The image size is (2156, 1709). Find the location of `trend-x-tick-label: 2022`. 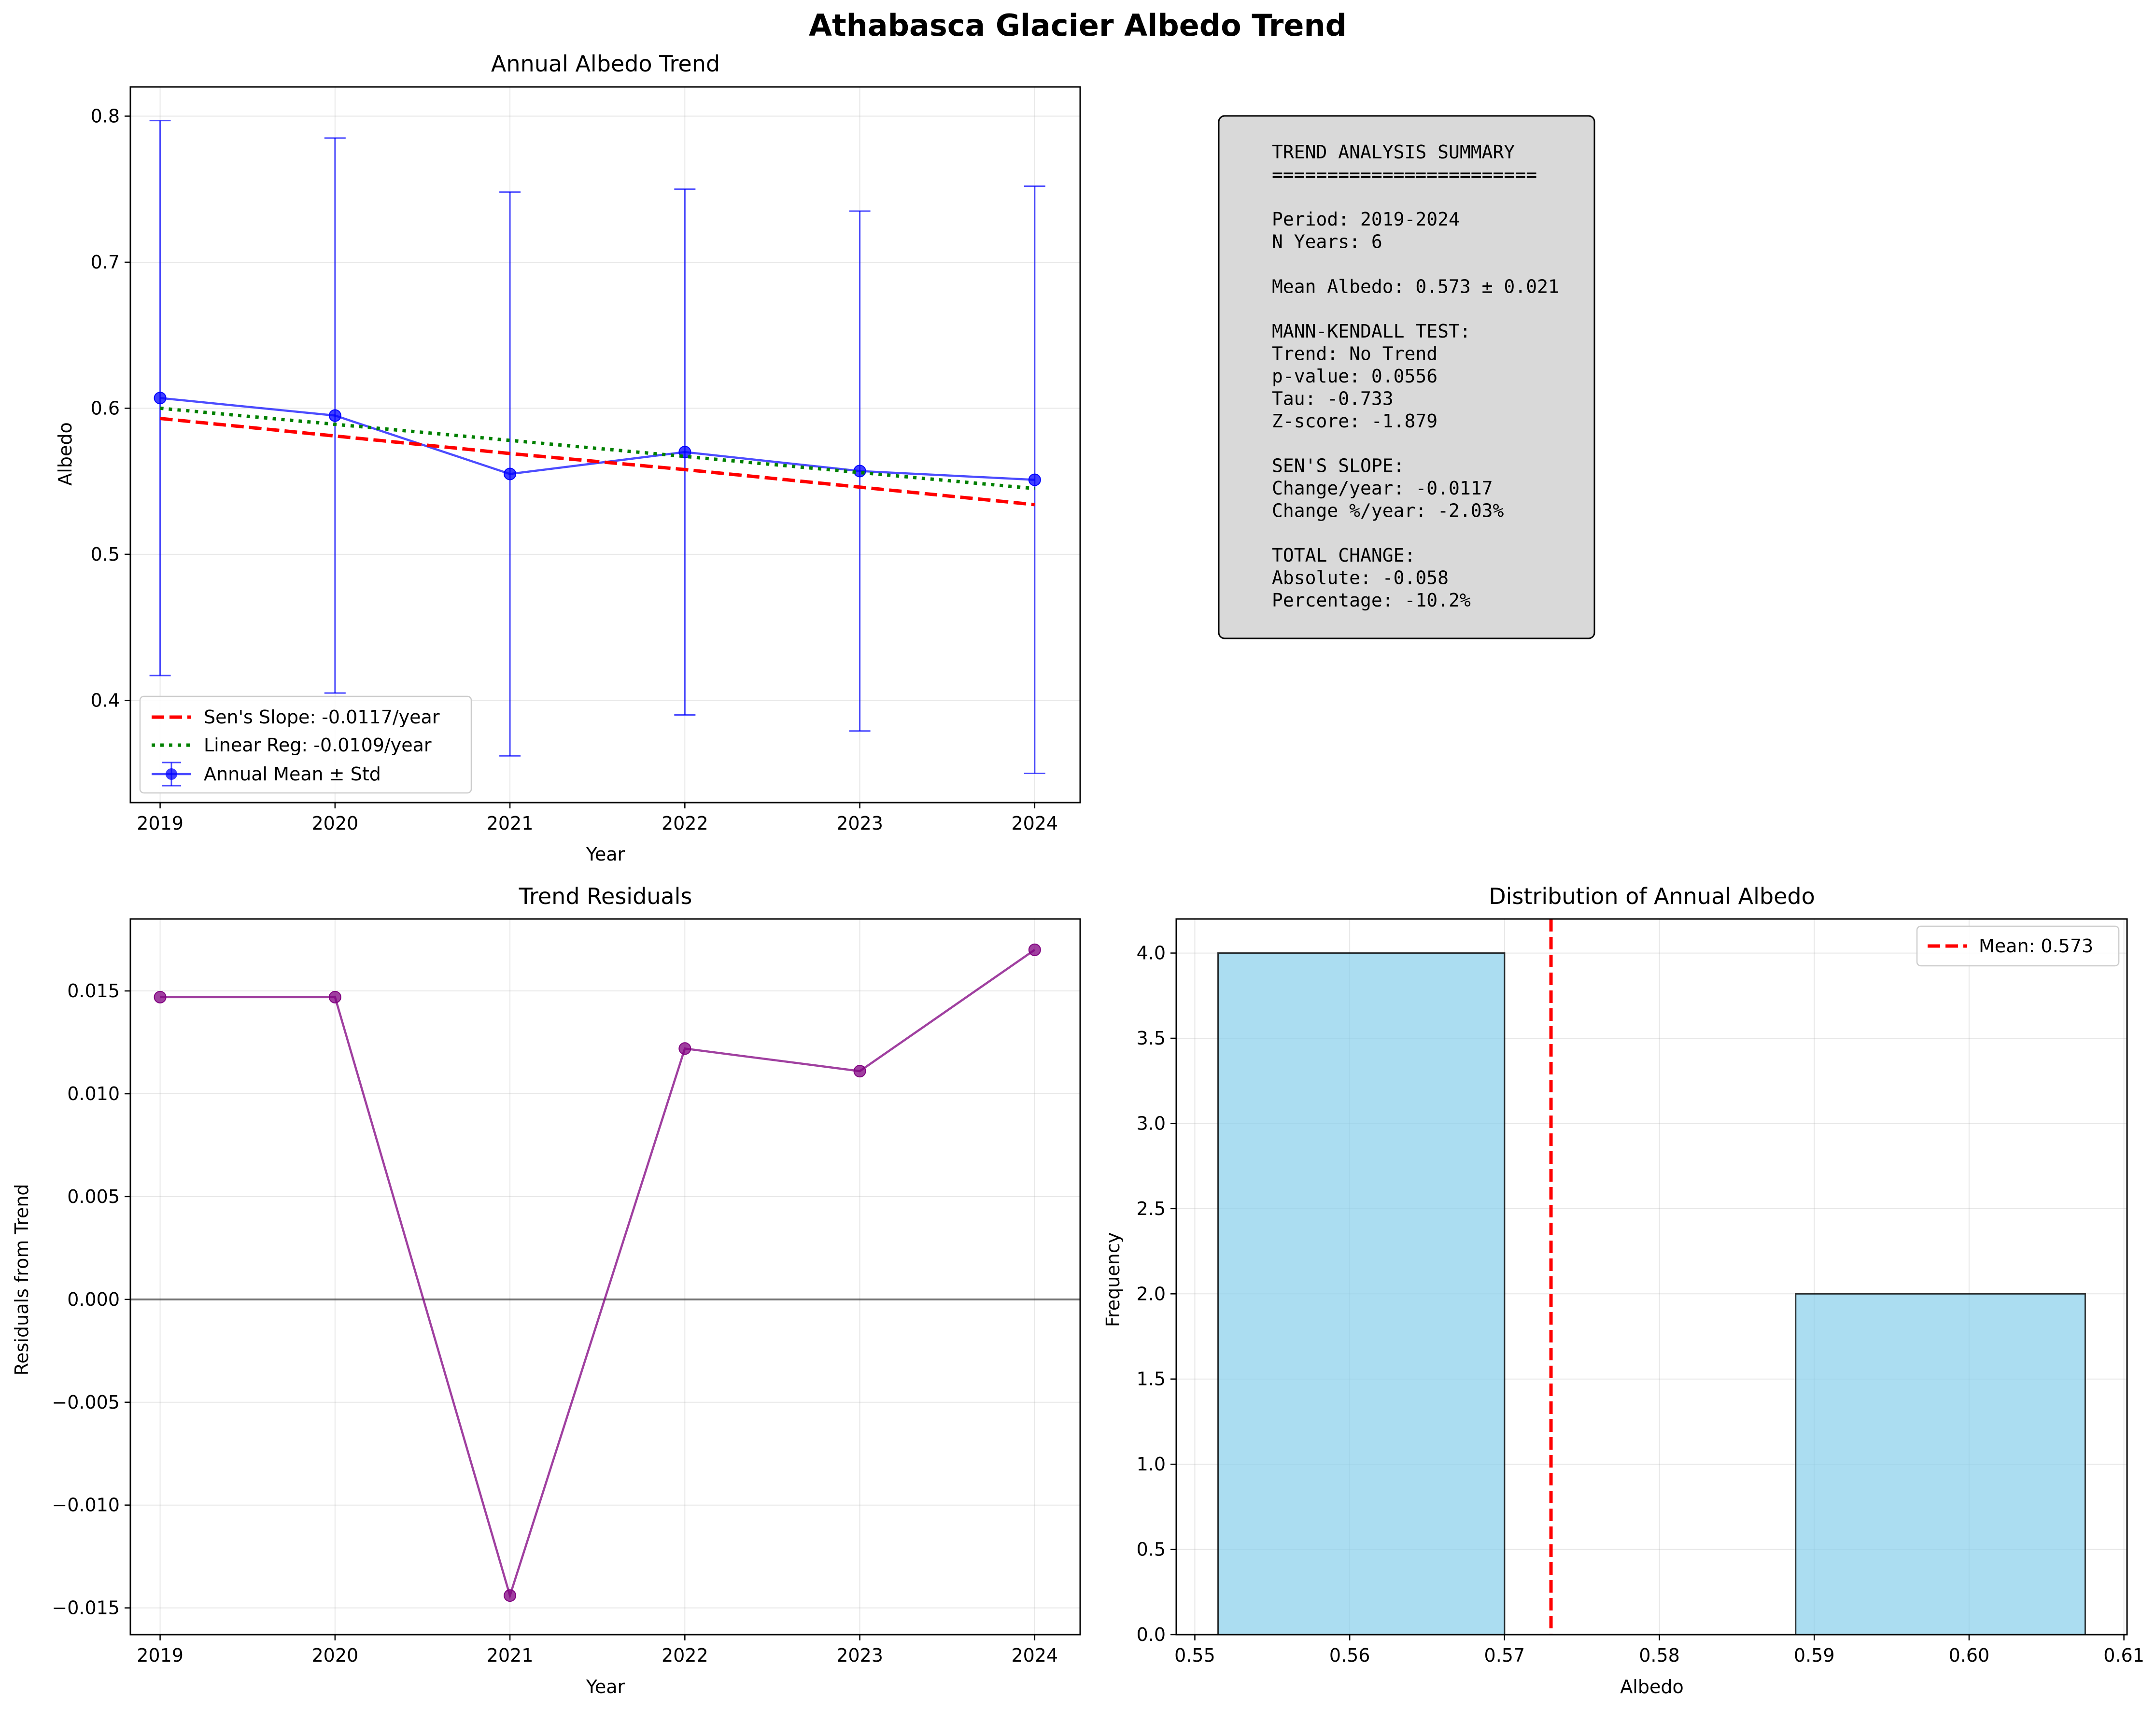

trend-x-tick-label: 2022 is located at coordinates (685, 823).